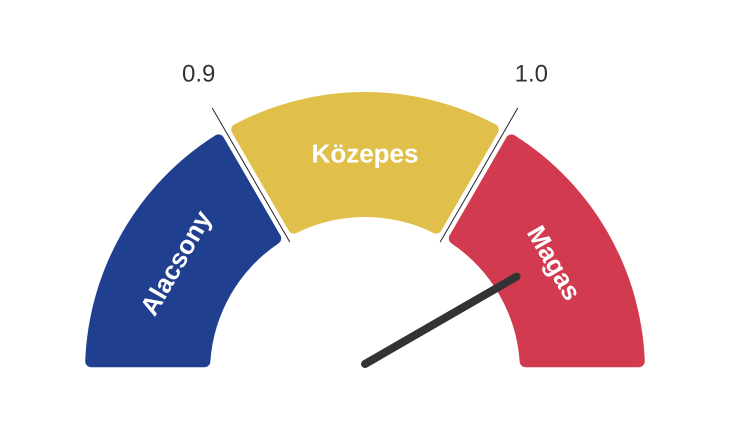 This screenshot has width=732, height=421. What do you see at coordinates (199, 74) in the screenshot?
I see `text: 0.9` at bounding box center [199, 74].